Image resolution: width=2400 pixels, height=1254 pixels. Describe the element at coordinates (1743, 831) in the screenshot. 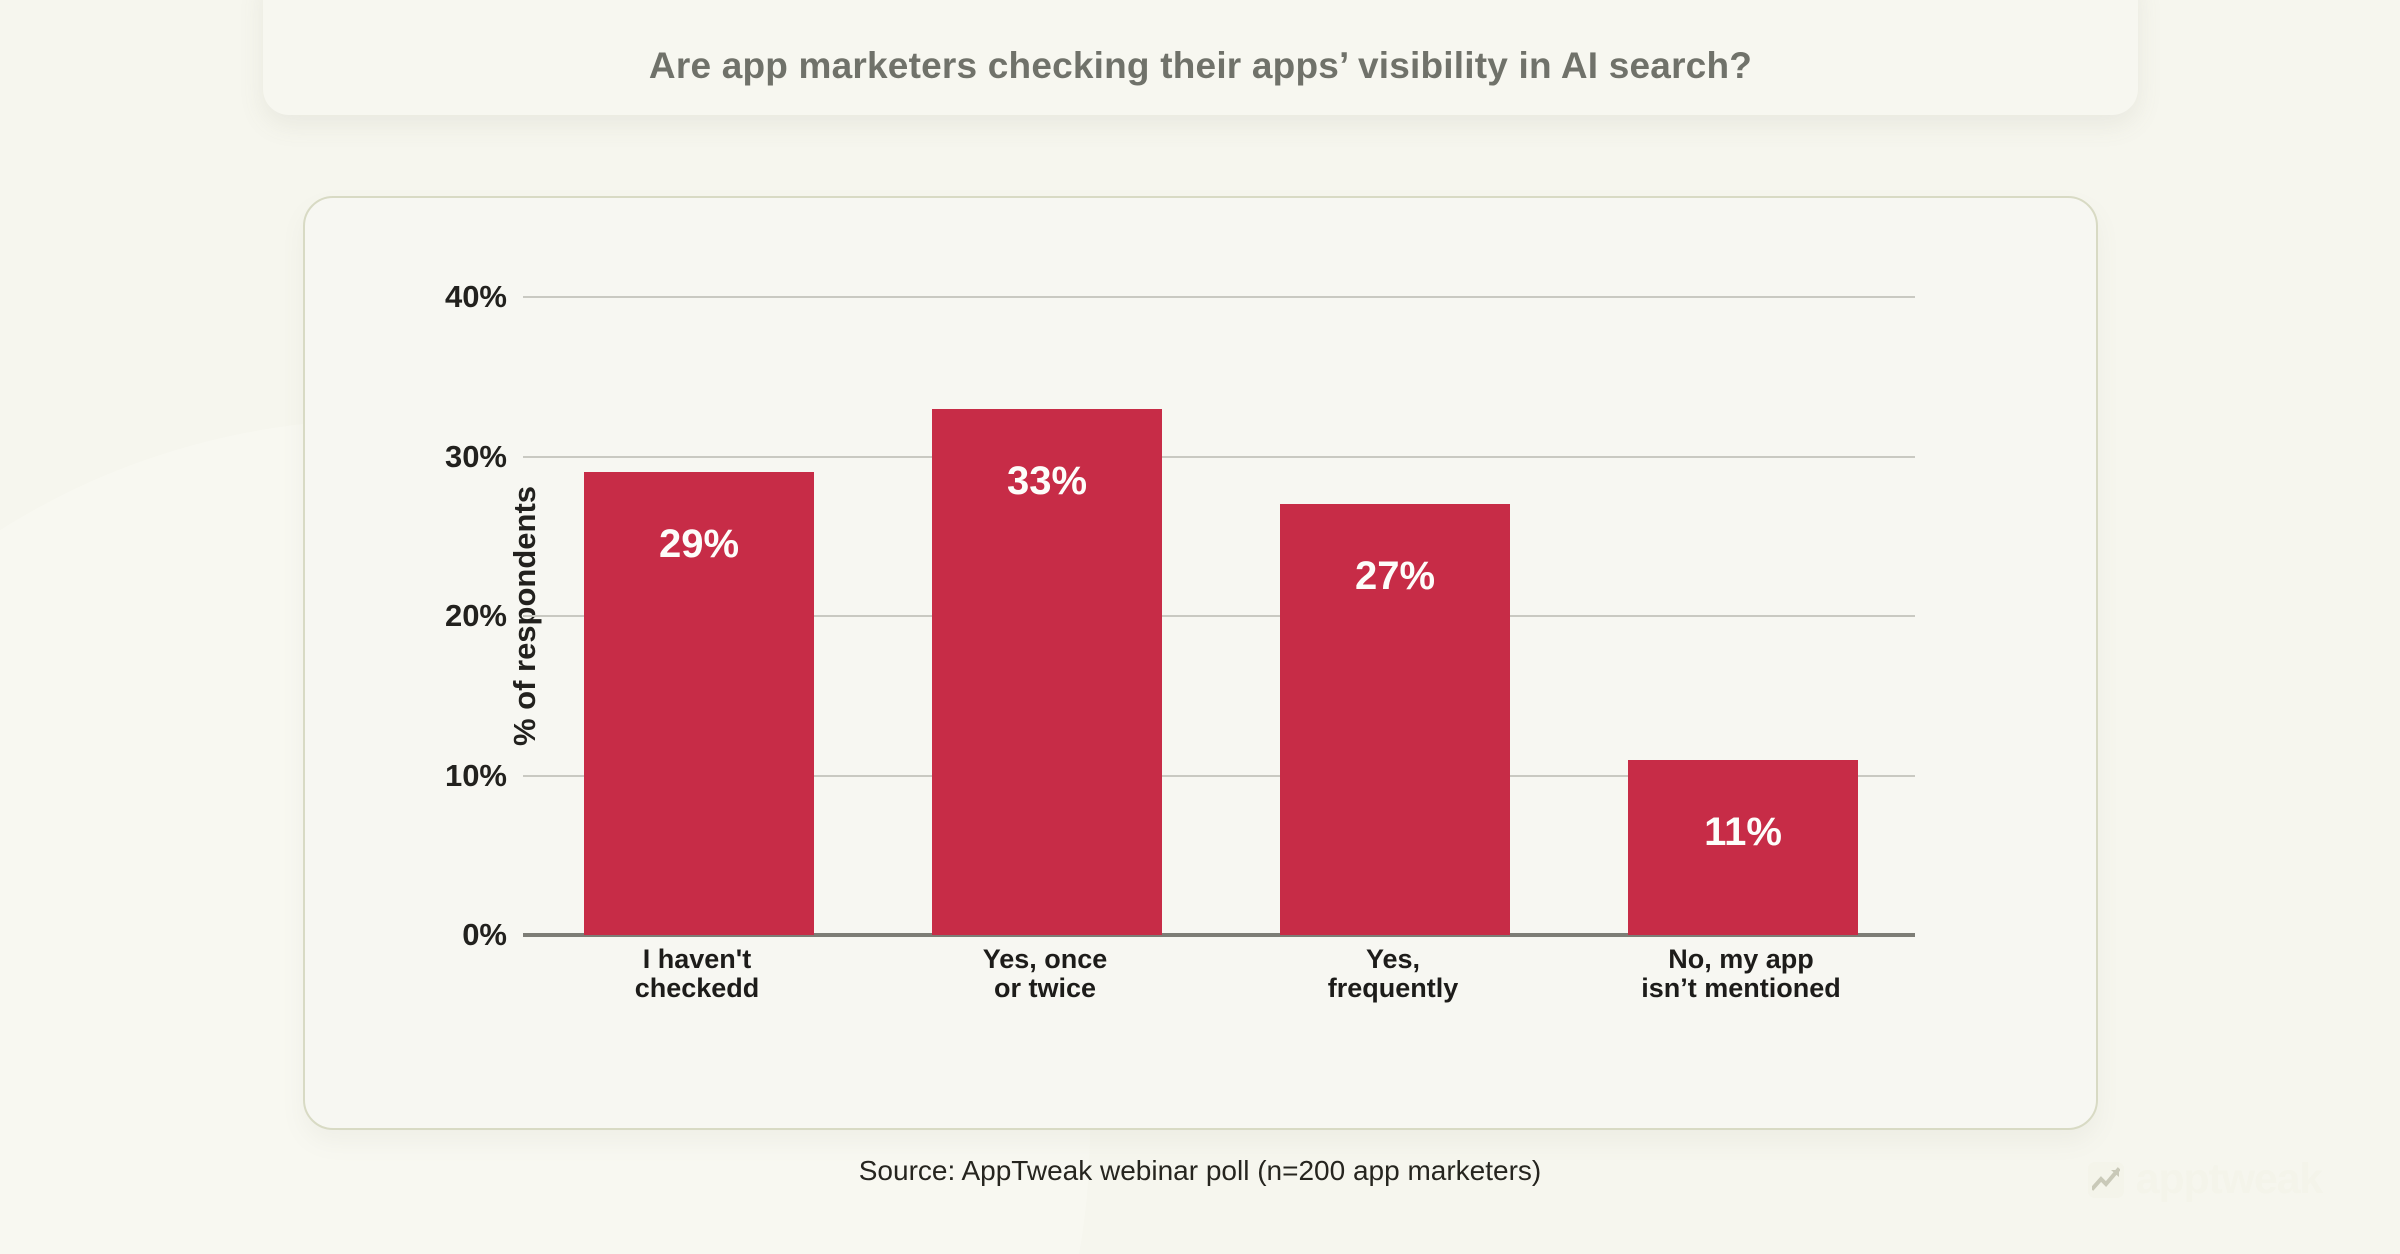

I see `bar-value-label: 11%` at that location.